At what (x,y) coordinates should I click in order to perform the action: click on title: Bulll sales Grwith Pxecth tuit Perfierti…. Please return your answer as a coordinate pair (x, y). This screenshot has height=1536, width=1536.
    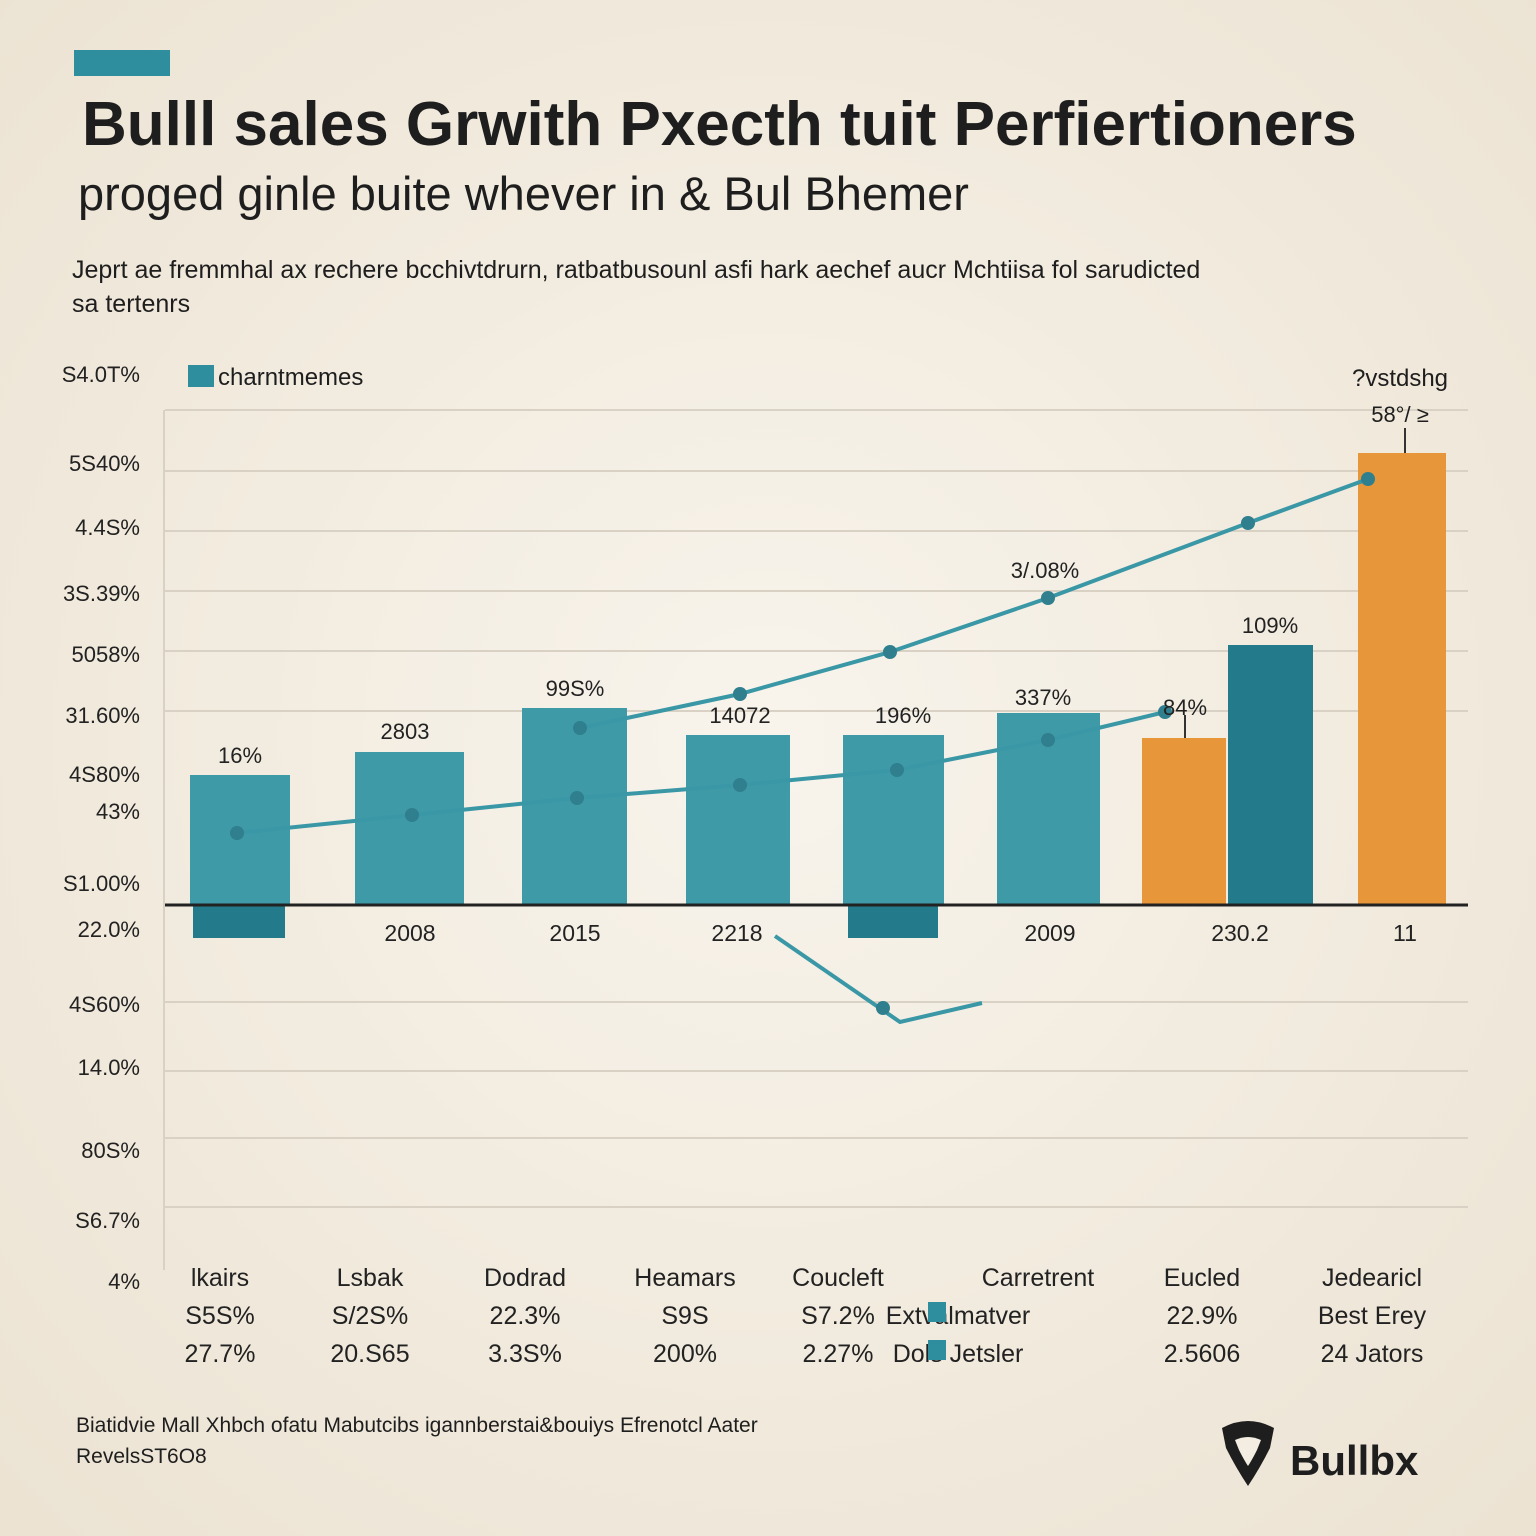
    Looking at the image, I should click on (719, 124).